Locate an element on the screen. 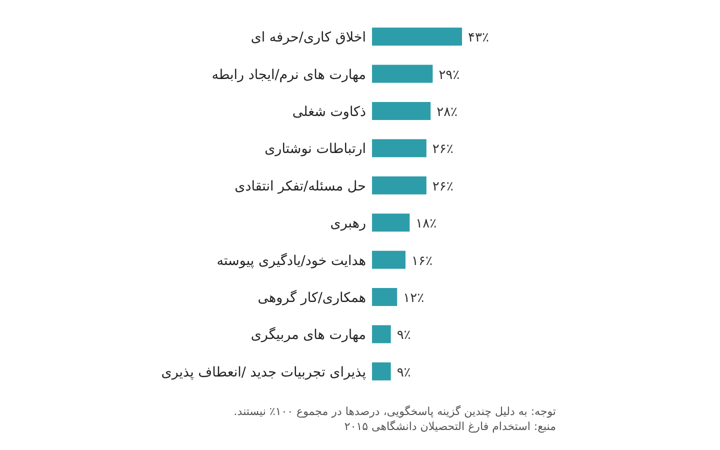  data-label: ۱۶٪ is located at coordinates (421, 261).